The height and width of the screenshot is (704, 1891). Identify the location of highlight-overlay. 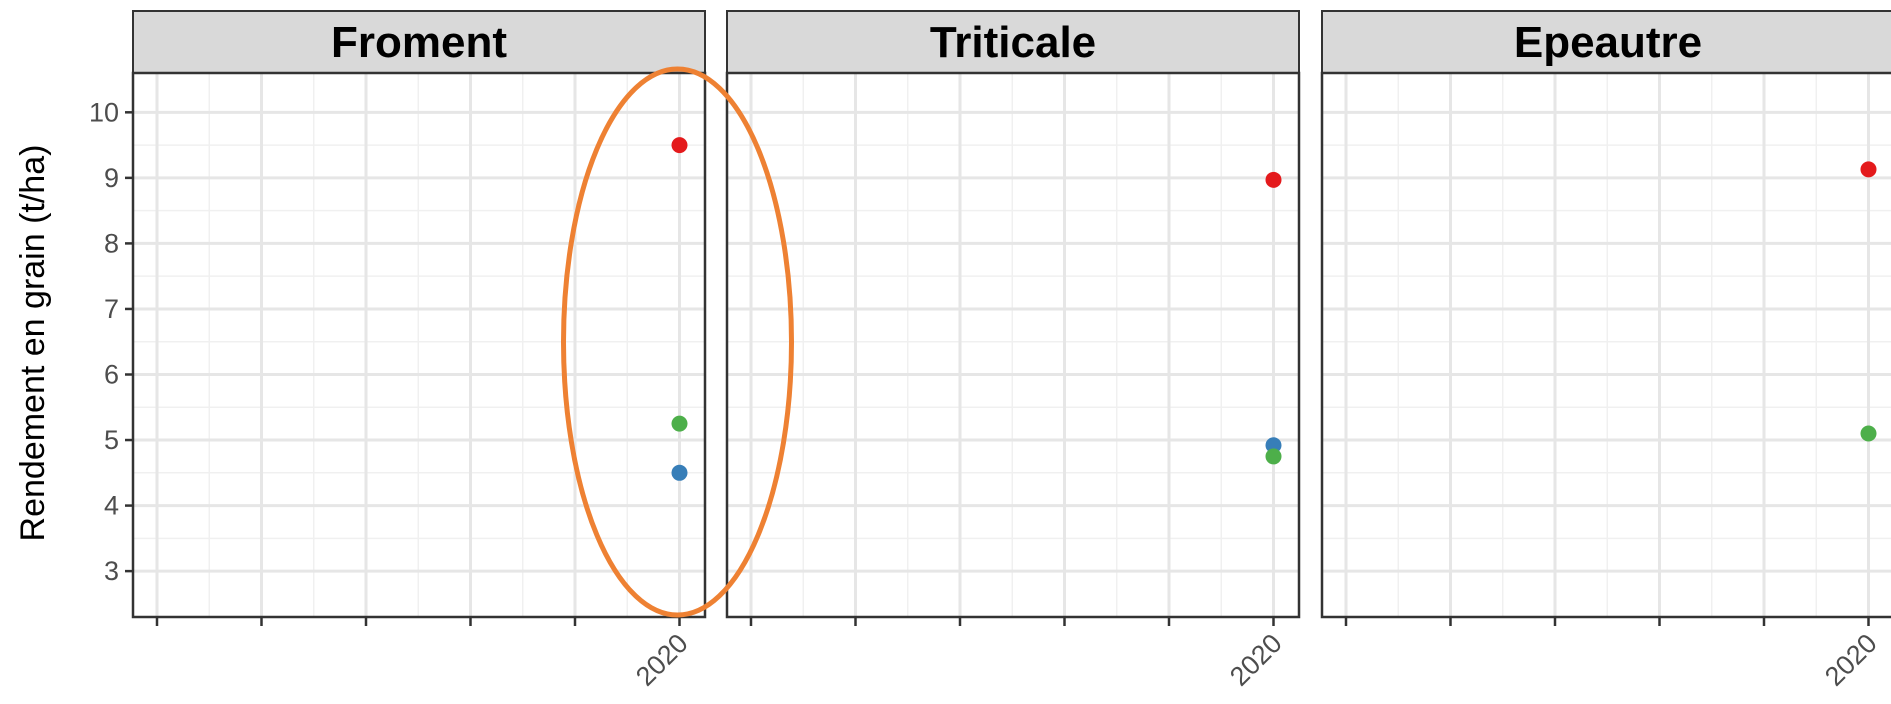
(677, 342).